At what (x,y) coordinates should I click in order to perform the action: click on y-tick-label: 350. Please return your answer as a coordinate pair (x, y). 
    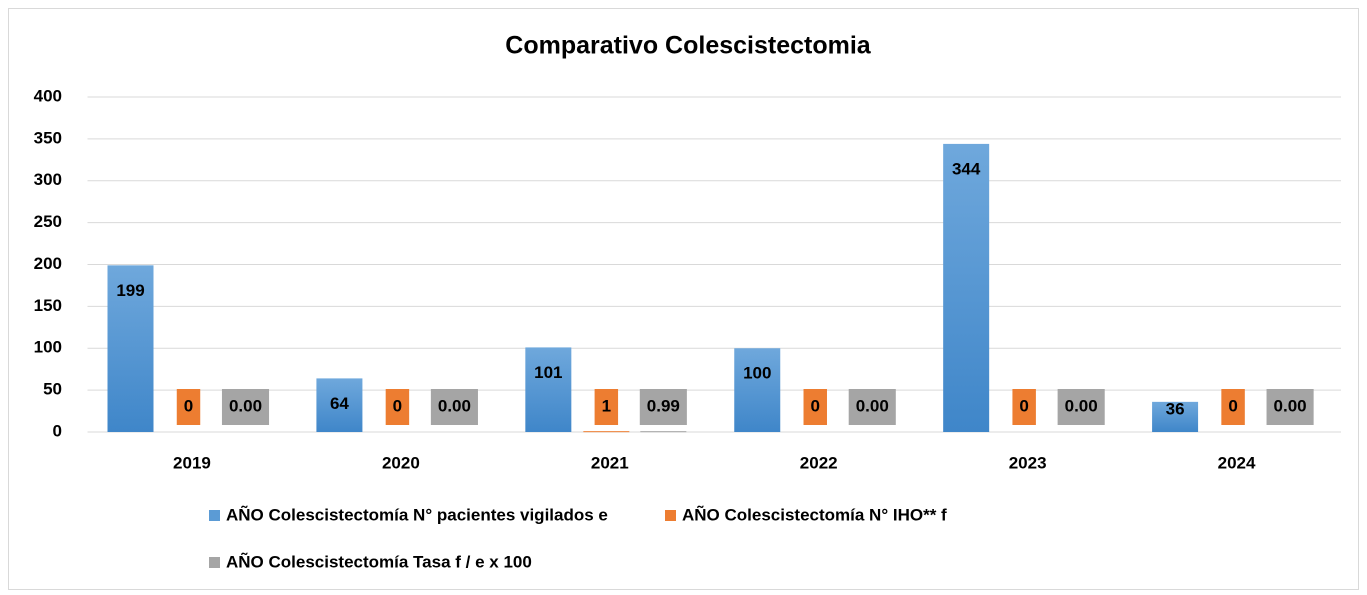
    Looking at the image, I should click on (48, 137).